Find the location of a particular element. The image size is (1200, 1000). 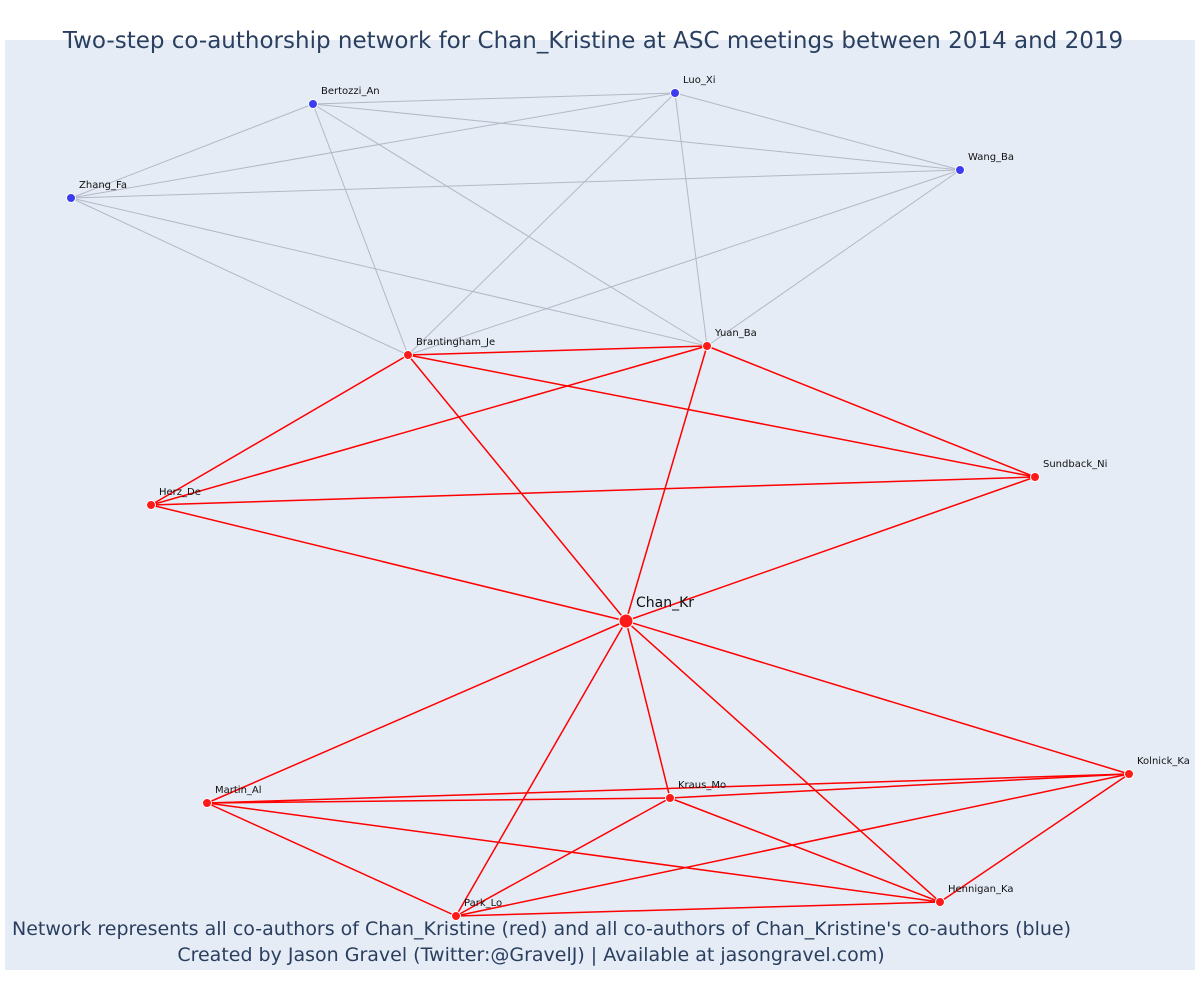

edge-bertozzi-an-brantingham-je is located at coordinates (360, 229).